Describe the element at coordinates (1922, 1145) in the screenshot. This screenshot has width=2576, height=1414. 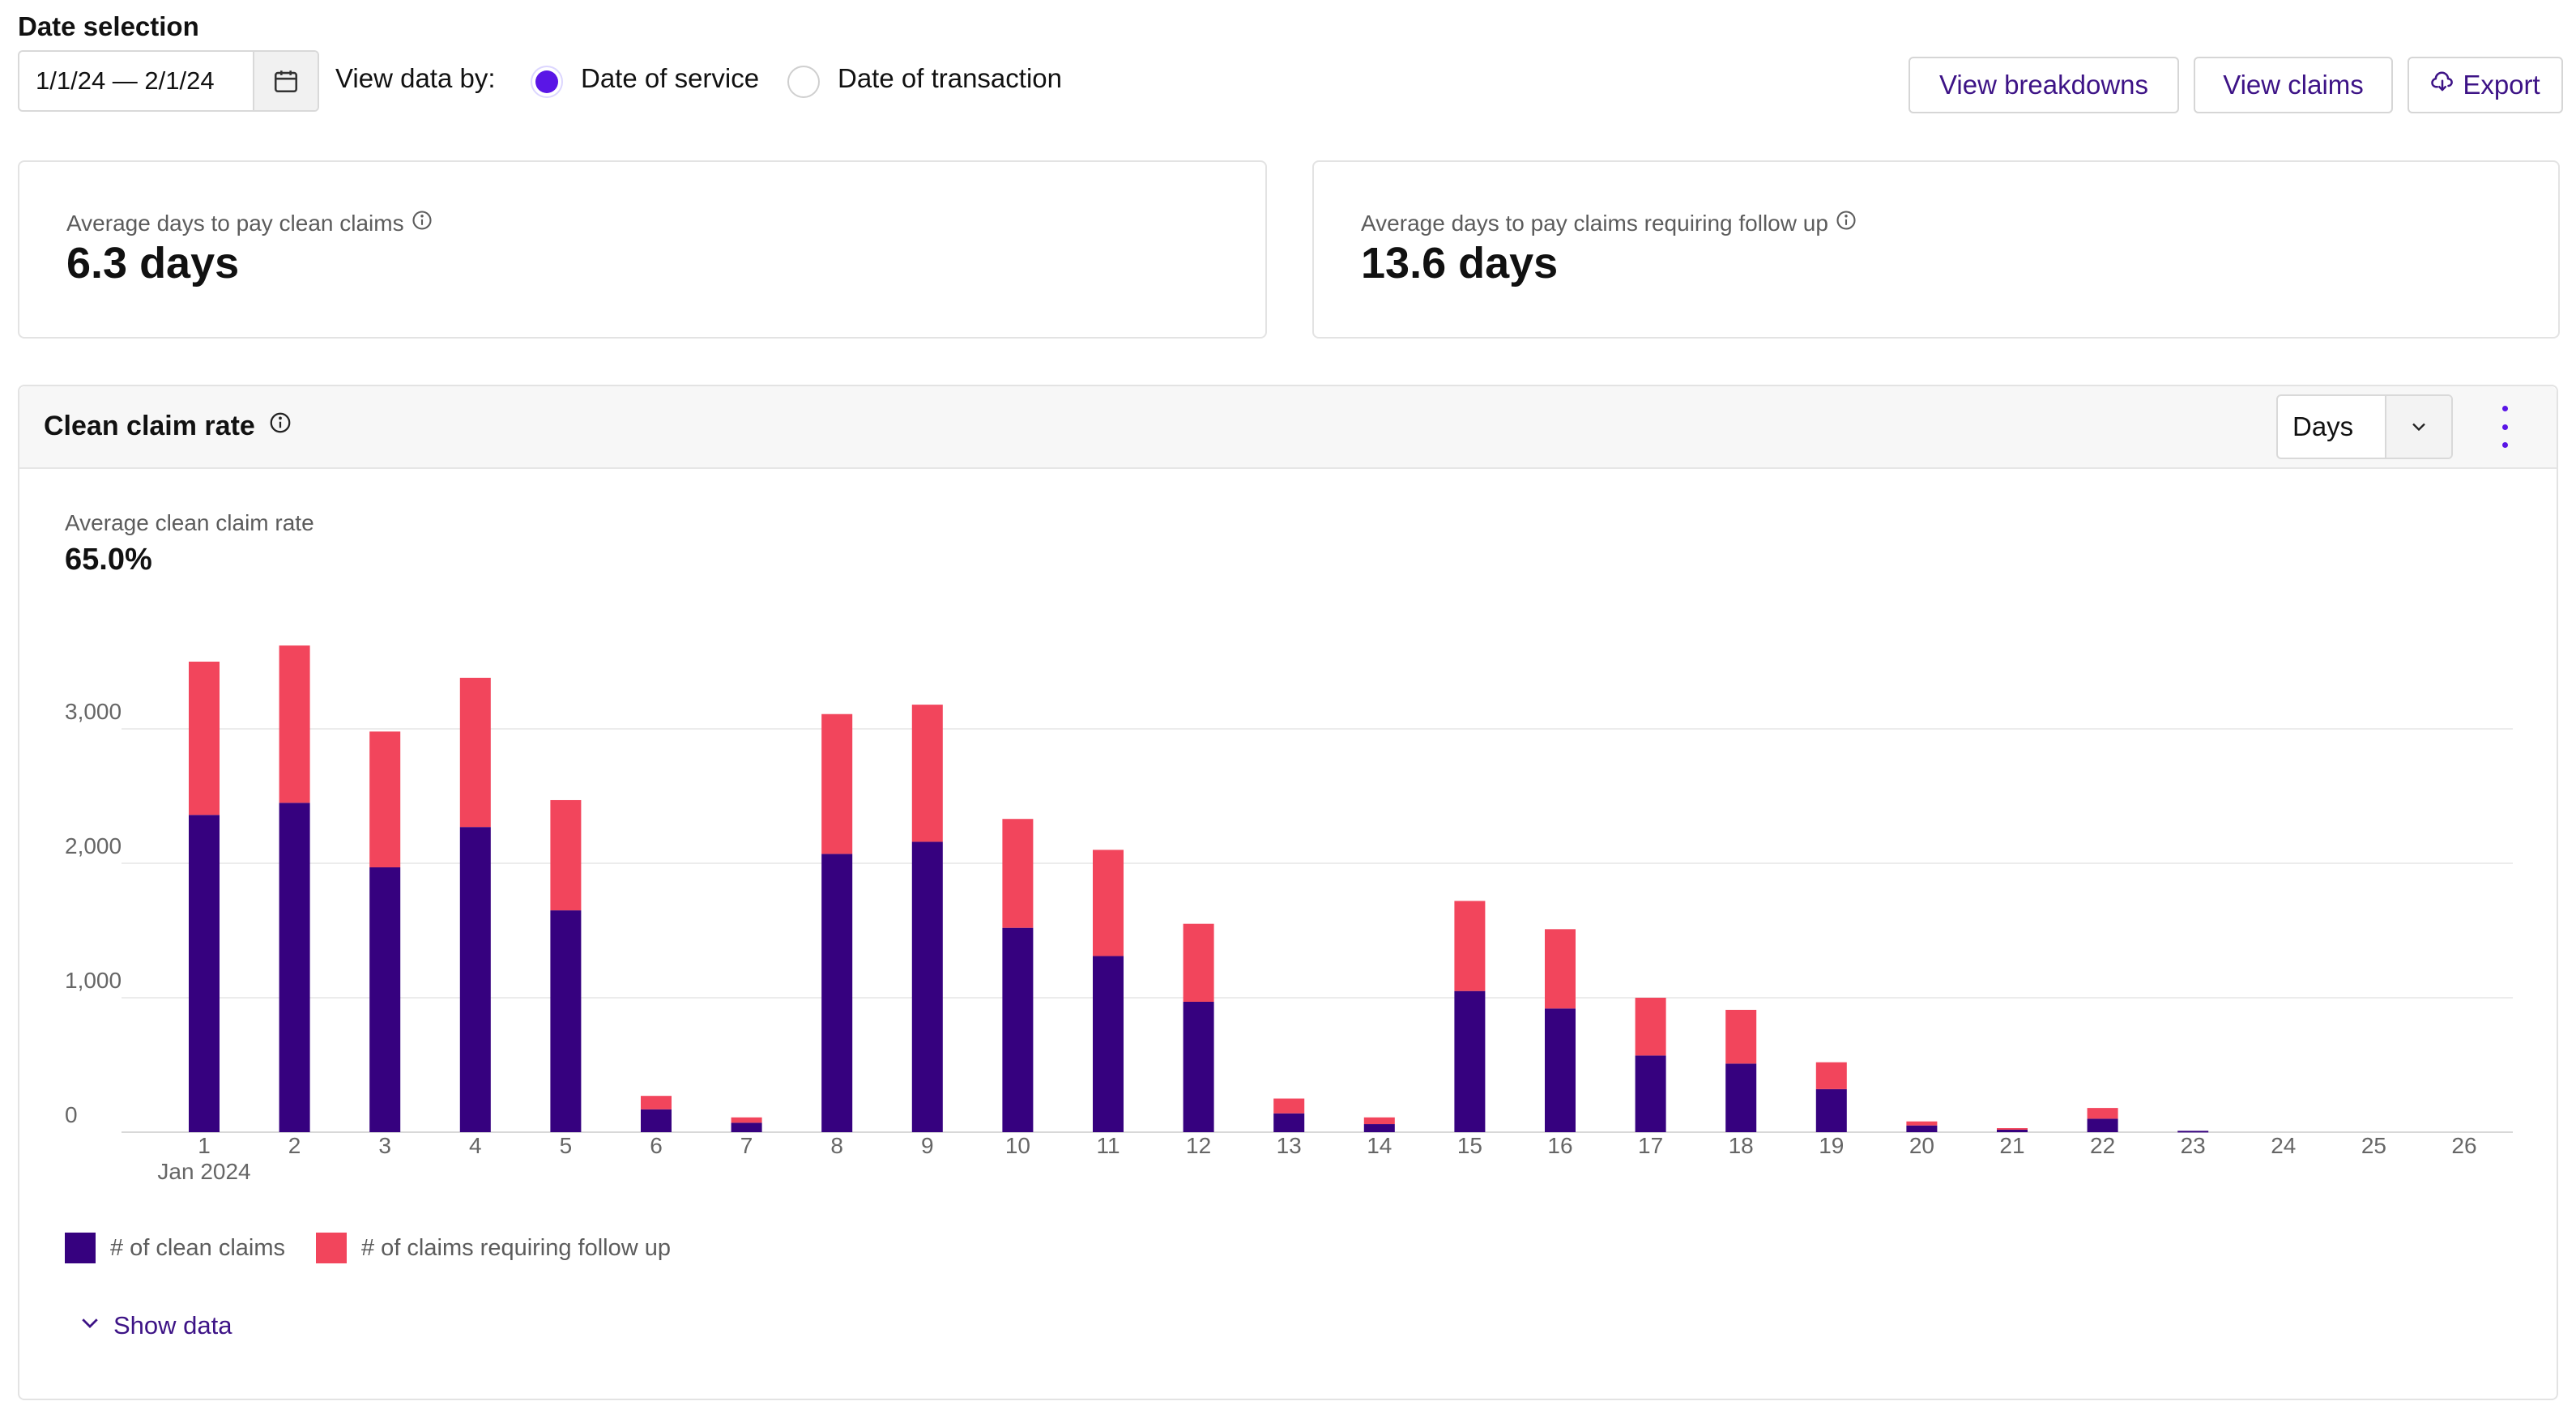
I see `x-tick-label: 20` at that location.